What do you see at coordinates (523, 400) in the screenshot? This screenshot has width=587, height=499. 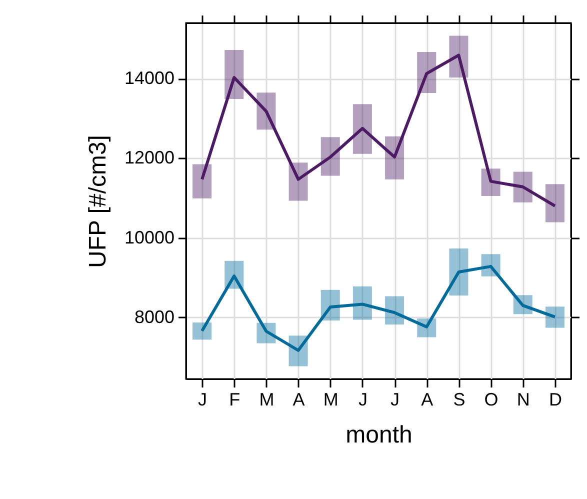 I see `x-tick-label: N` at bounding box center [523, 400].